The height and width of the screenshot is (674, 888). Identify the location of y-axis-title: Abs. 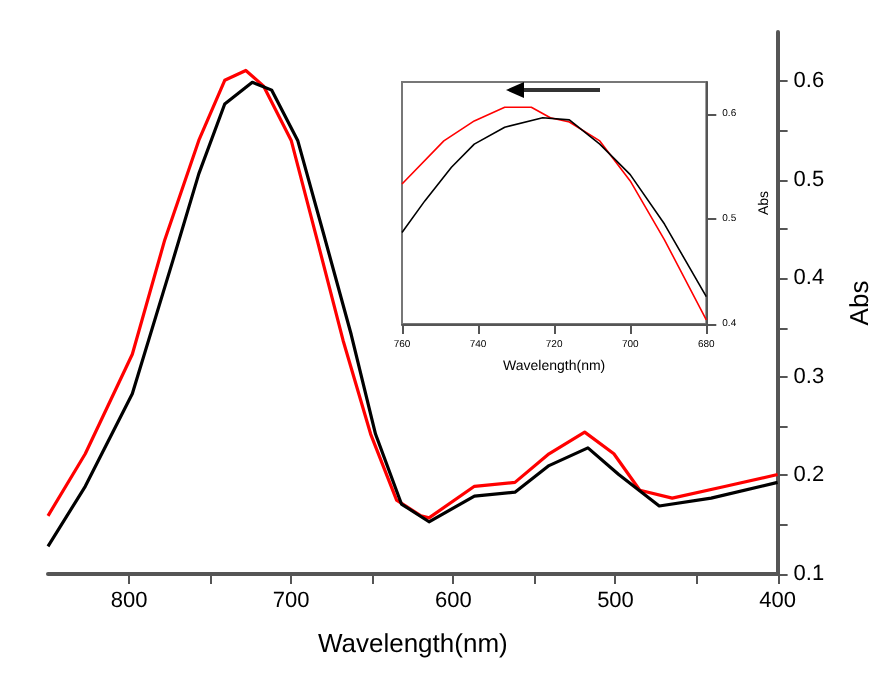
(859, 302).